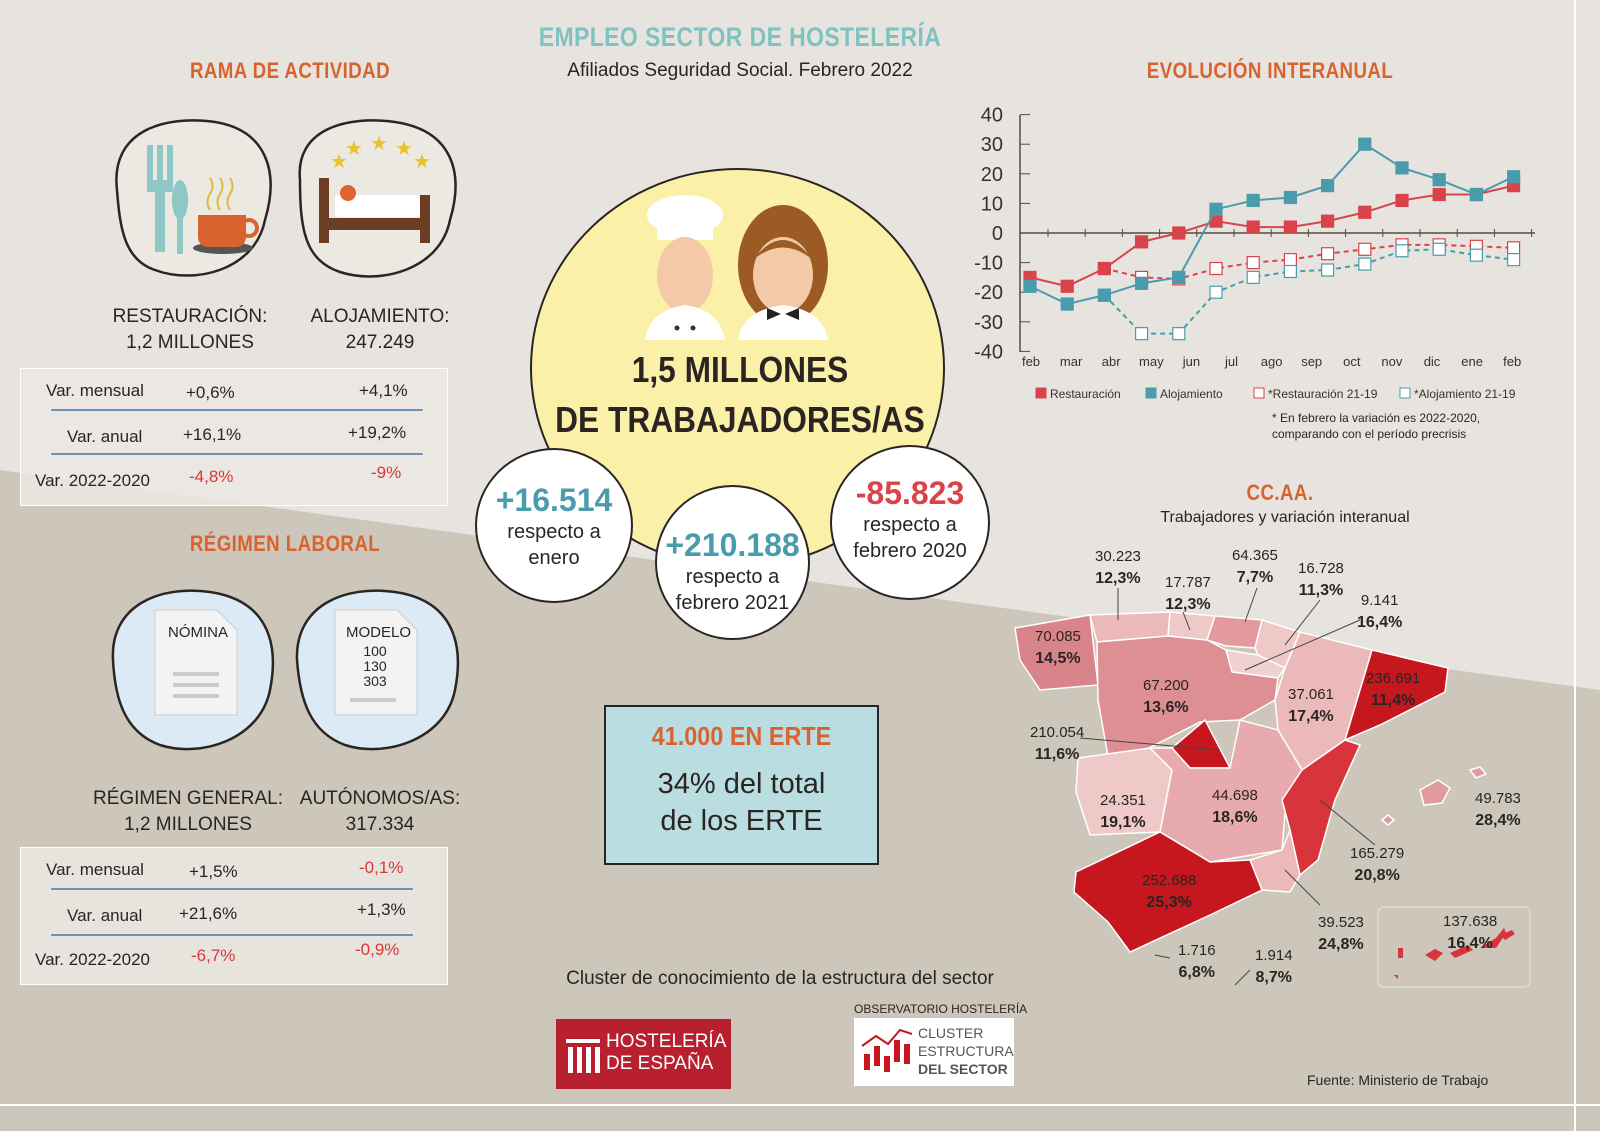 The image size is (1600, 1131). I want to click on restauracion-title: RESTAURACIÓN:, so click(190, 316).